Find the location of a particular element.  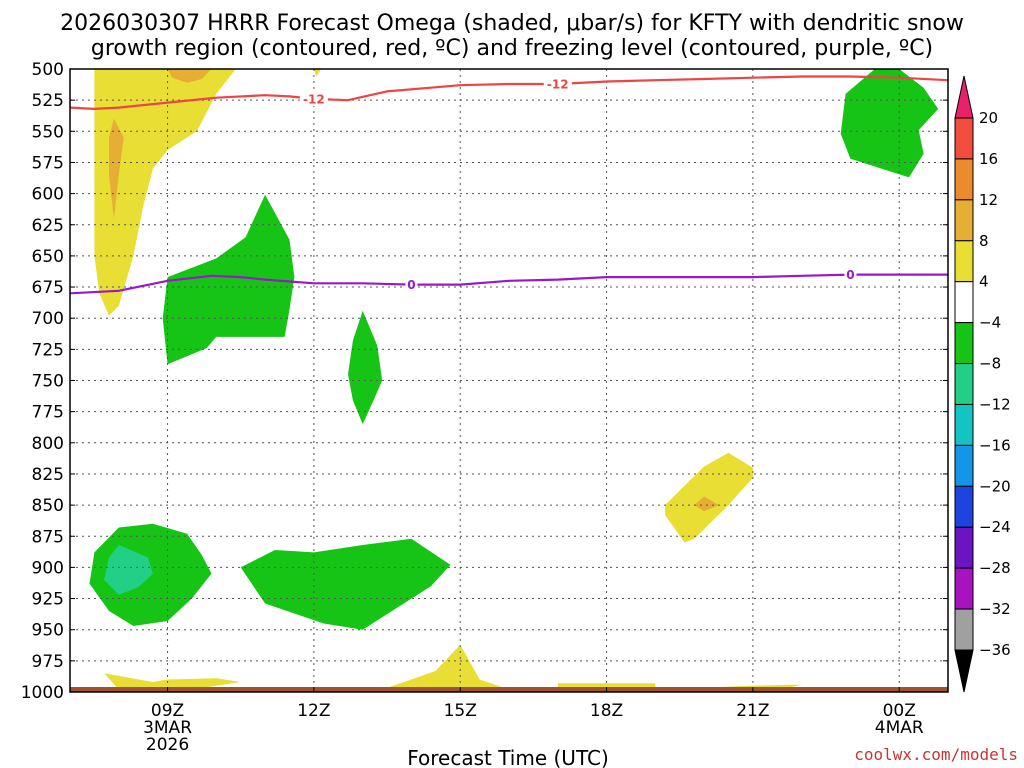

colorbar-box--24 is located at coordinates (964, 506).